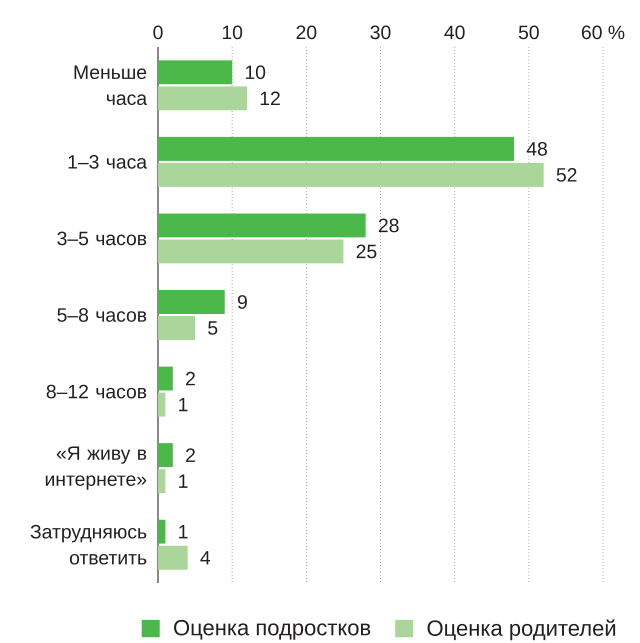  What do you see at coordinates (232, 33) in the screenshot?
I see `x-tick-label: 10` at bounding box center [232, 33].